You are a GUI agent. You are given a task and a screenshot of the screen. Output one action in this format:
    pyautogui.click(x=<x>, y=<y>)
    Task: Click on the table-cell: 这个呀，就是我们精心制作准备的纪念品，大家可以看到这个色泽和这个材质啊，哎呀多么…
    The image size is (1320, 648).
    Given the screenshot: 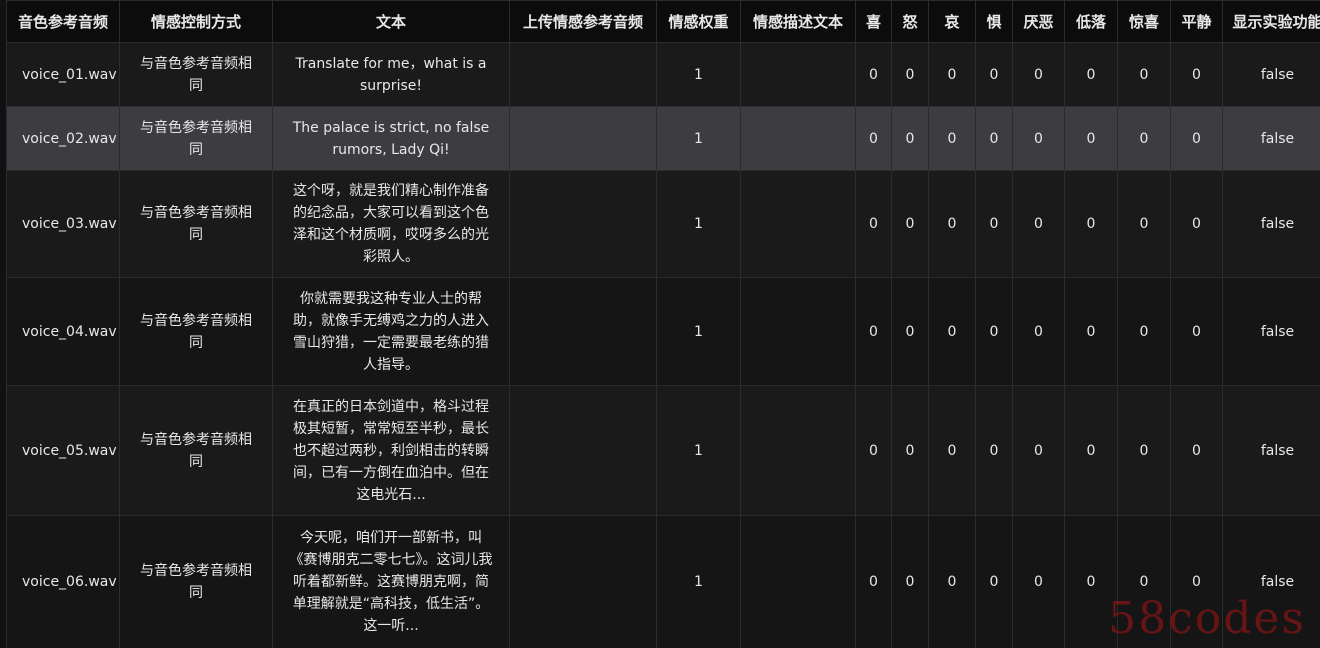 What is the action you would take?
    pyautogui.click(x=391, y=224)
    